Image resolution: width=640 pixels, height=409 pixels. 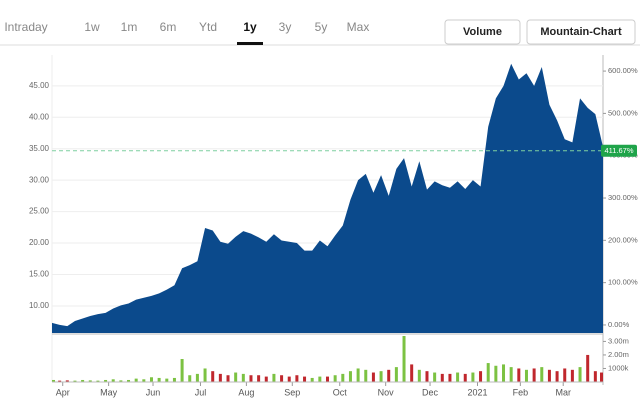 What do you see at coordinates (386, 392) in the screenshot?
I see `x-tick-label: Nov` at bounding box center [386, 392].